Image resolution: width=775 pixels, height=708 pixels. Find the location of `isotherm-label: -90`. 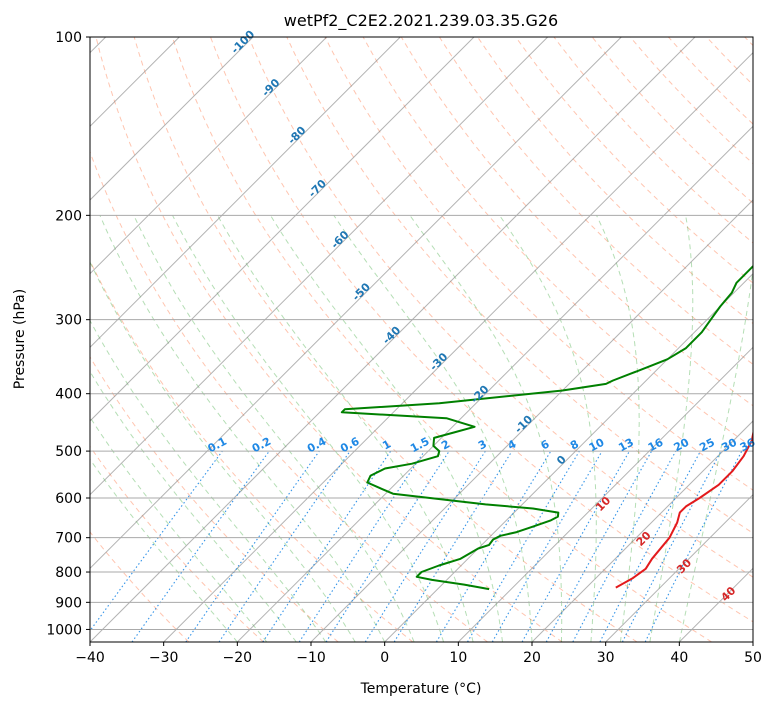

isotherm-label: -90 is located at coordinates (270, 87).